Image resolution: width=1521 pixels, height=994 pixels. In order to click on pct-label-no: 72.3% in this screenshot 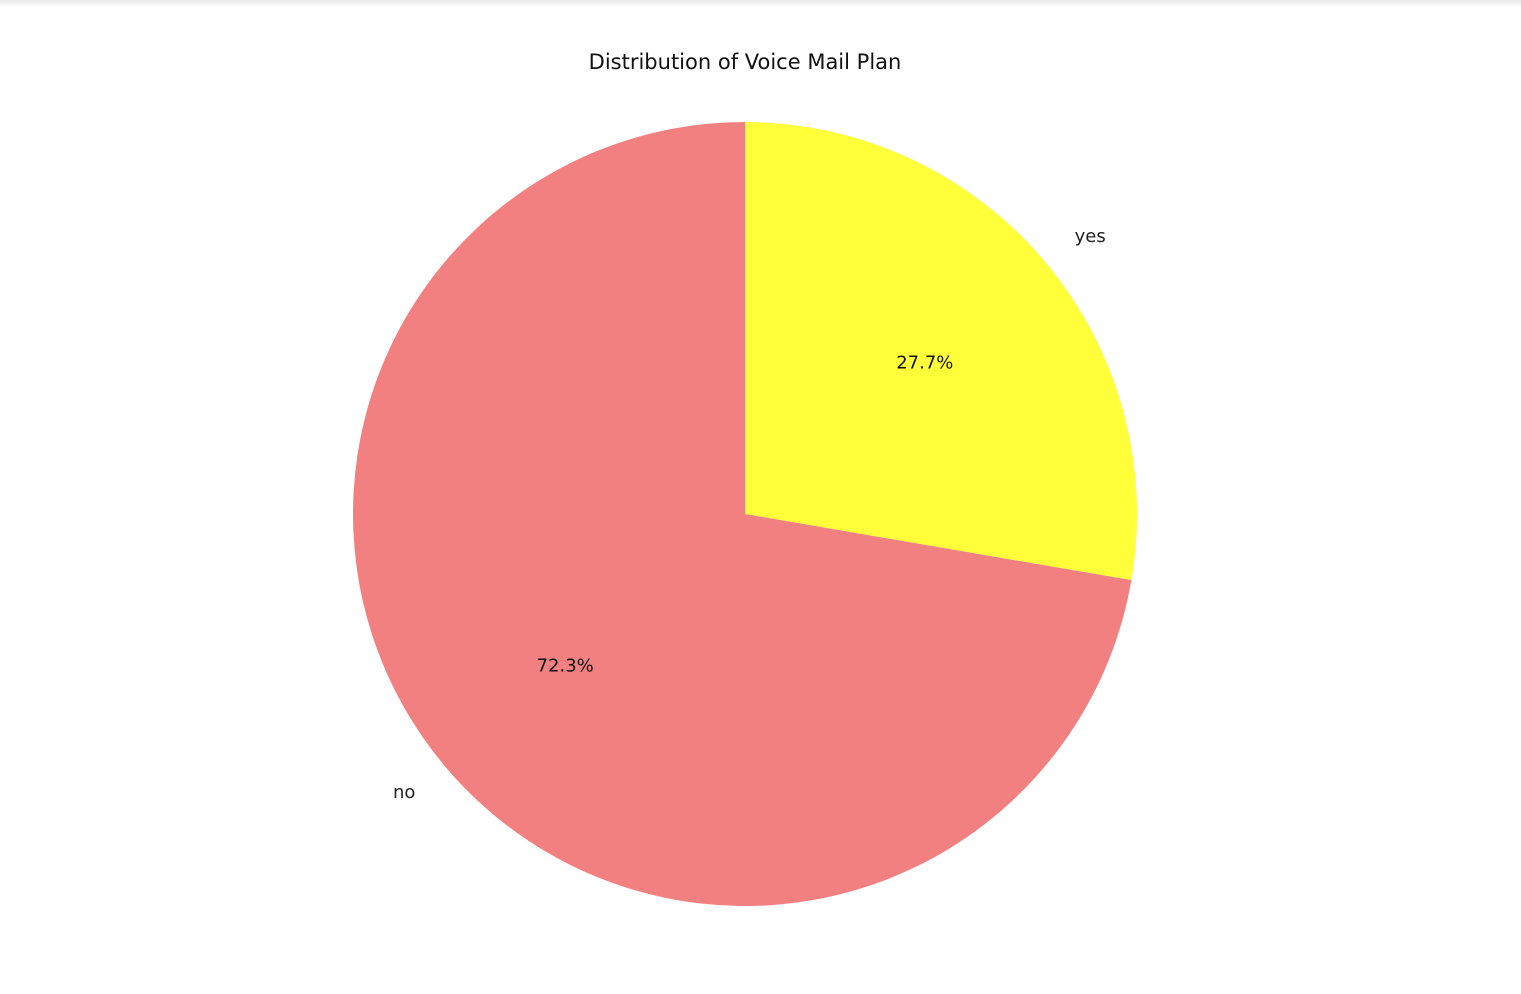, I will do `click(565, 666)`.